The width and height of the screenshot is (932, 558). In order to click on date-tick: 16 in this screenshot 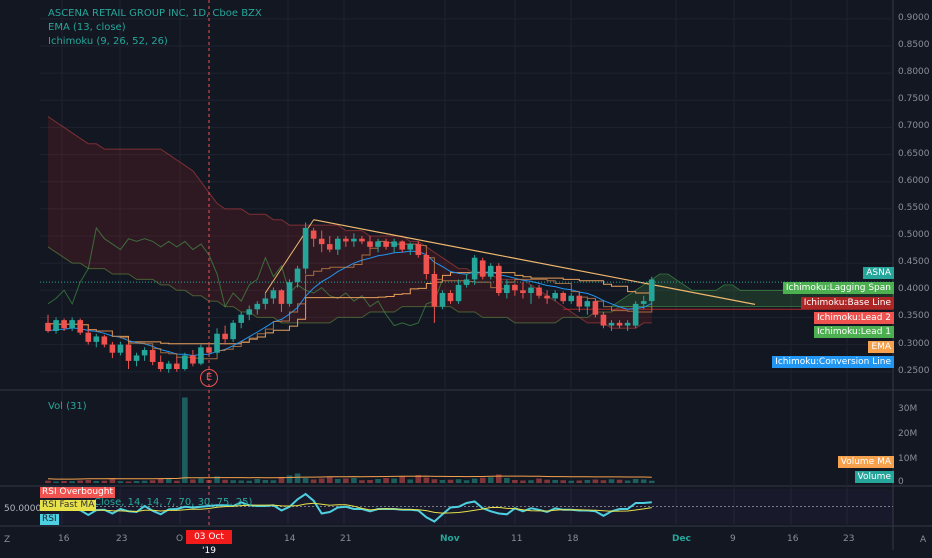, I will do `click(64, 539)`.